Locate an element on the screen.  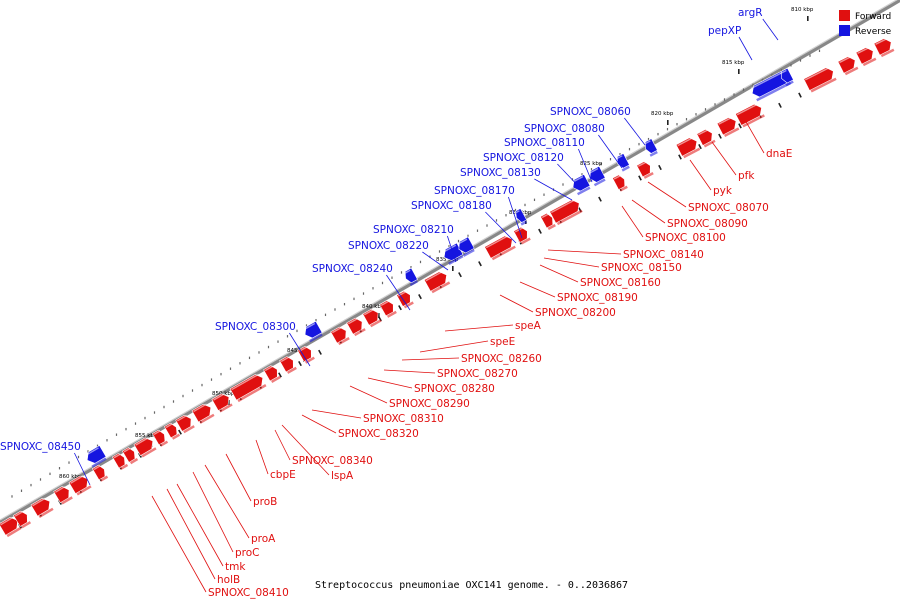
forward-gene-label: cbpE is located at coordinates (283, 475).